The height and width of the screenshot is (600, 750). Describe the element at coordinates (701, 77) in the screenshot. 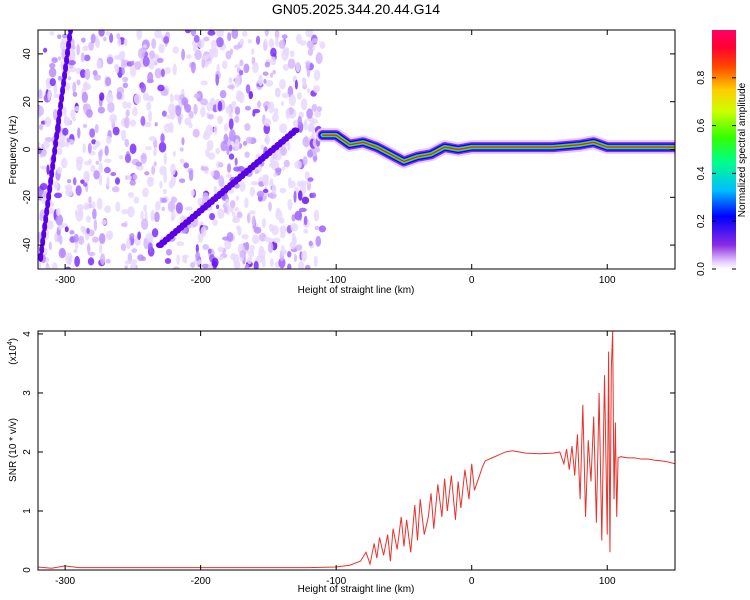

I see `colorbar-tick-label: 0.8` at that location.